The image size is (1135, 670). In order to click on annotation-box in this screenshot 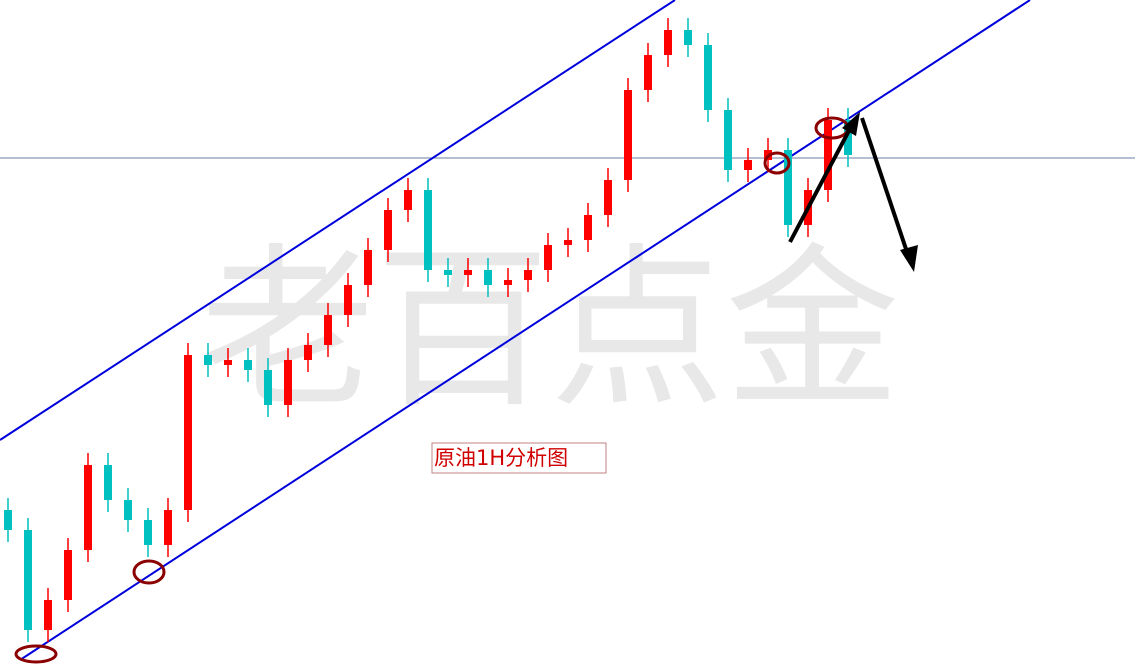, I will do `click(519, 458)`.